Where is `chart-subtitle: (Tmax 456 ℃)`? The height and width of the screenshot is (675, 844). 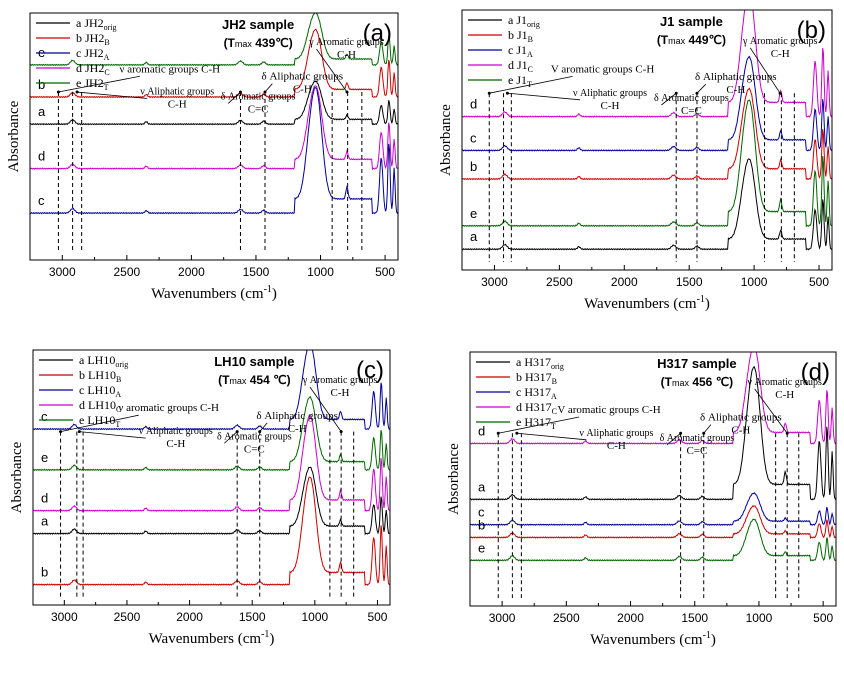 chart-subtitle: (Tmax 456 ℃) is located at coordinates (697, 382).